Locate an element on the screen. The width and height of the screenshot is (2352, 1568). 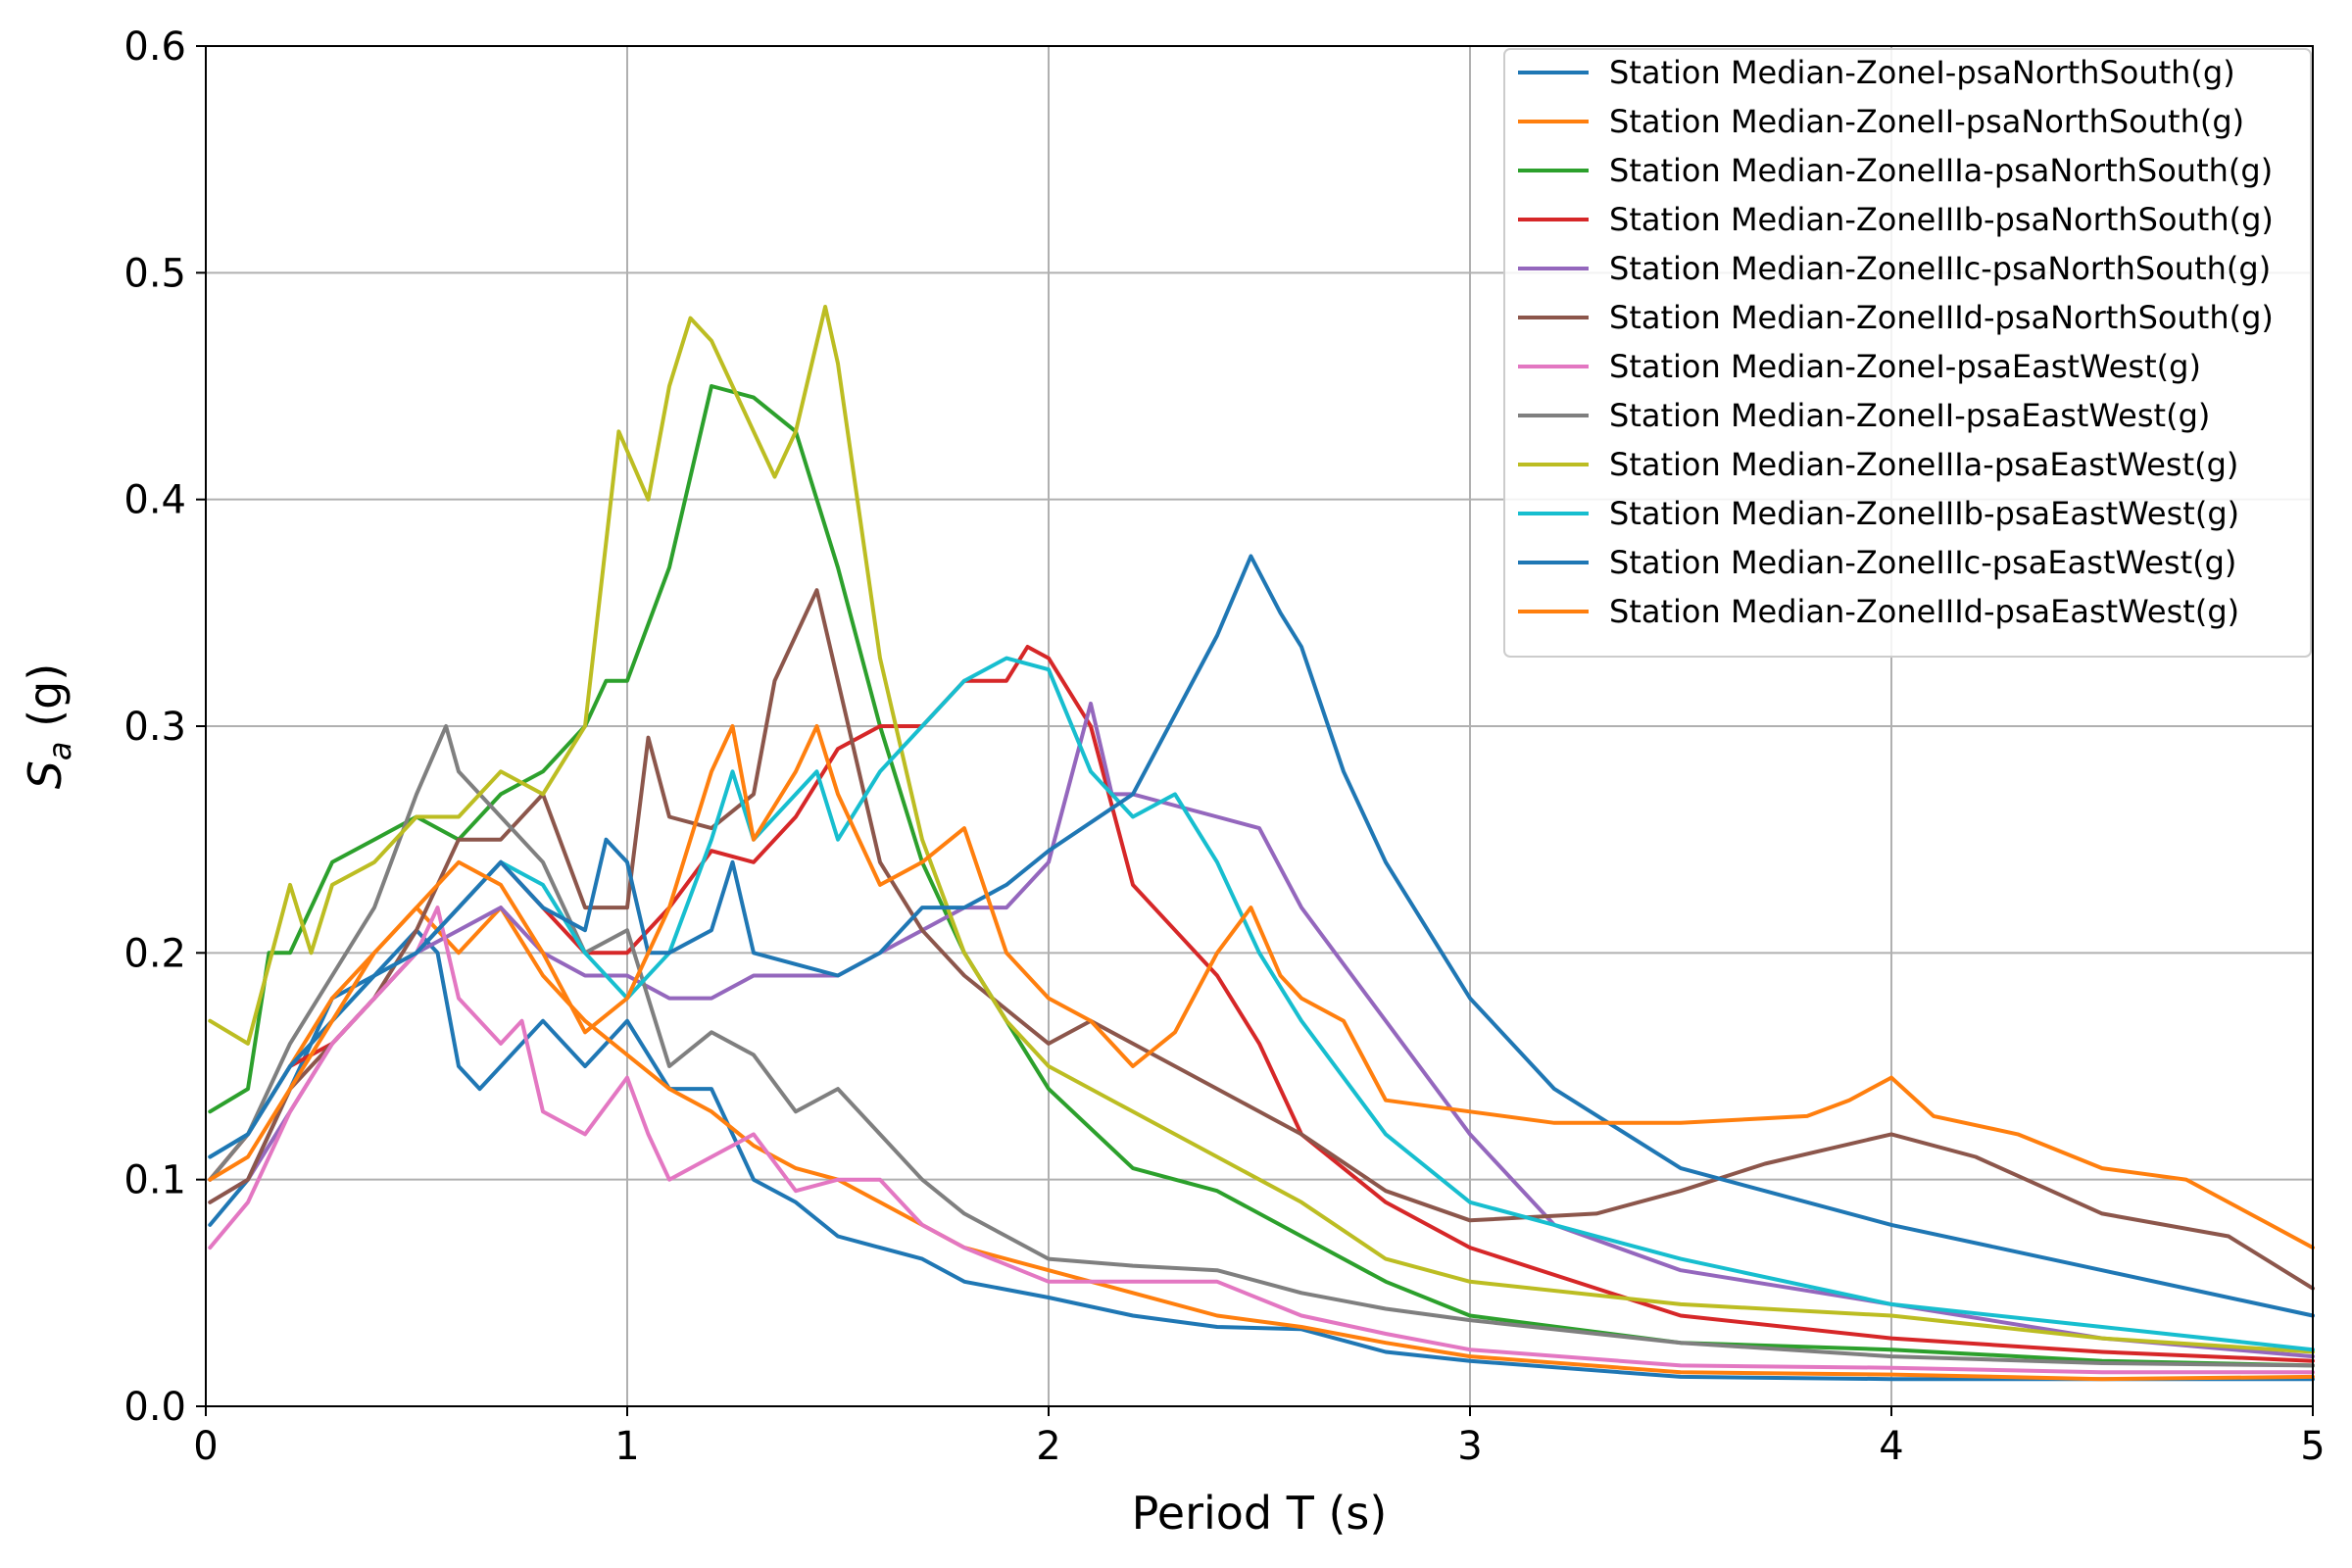
y-tick-label: 0.2 is located at coordinates (154, 953).